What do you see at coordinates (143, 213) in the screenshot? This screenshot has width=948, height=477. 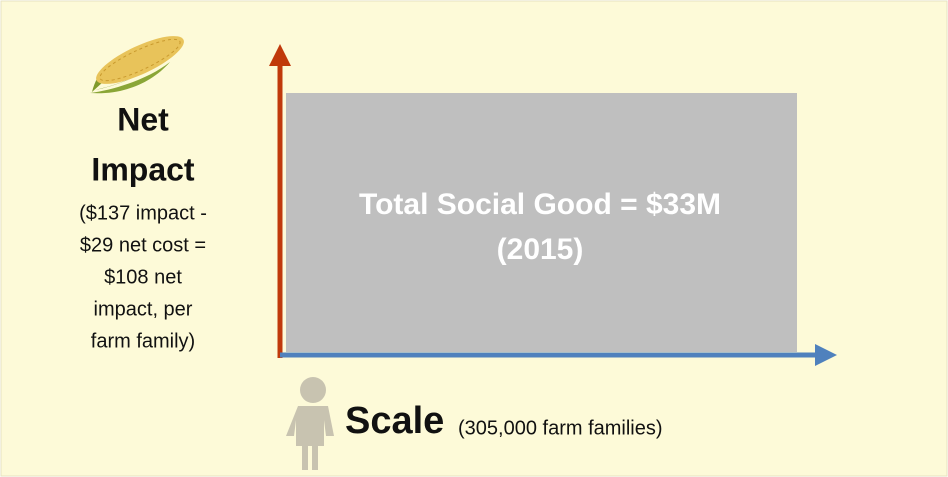 I see `y-axis-detail: ($137 impact -` at bounding box center [143, 213].